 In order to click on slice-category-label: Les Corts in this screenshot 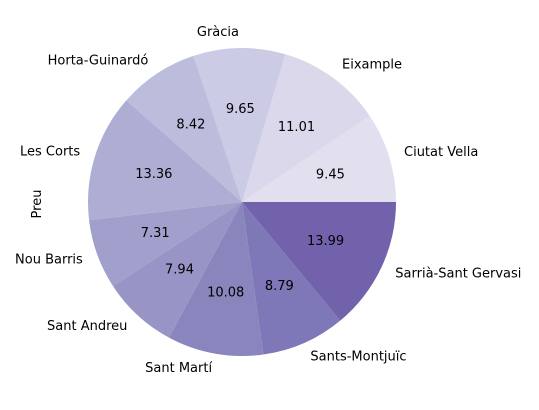, I will do `click(50, 151)`.